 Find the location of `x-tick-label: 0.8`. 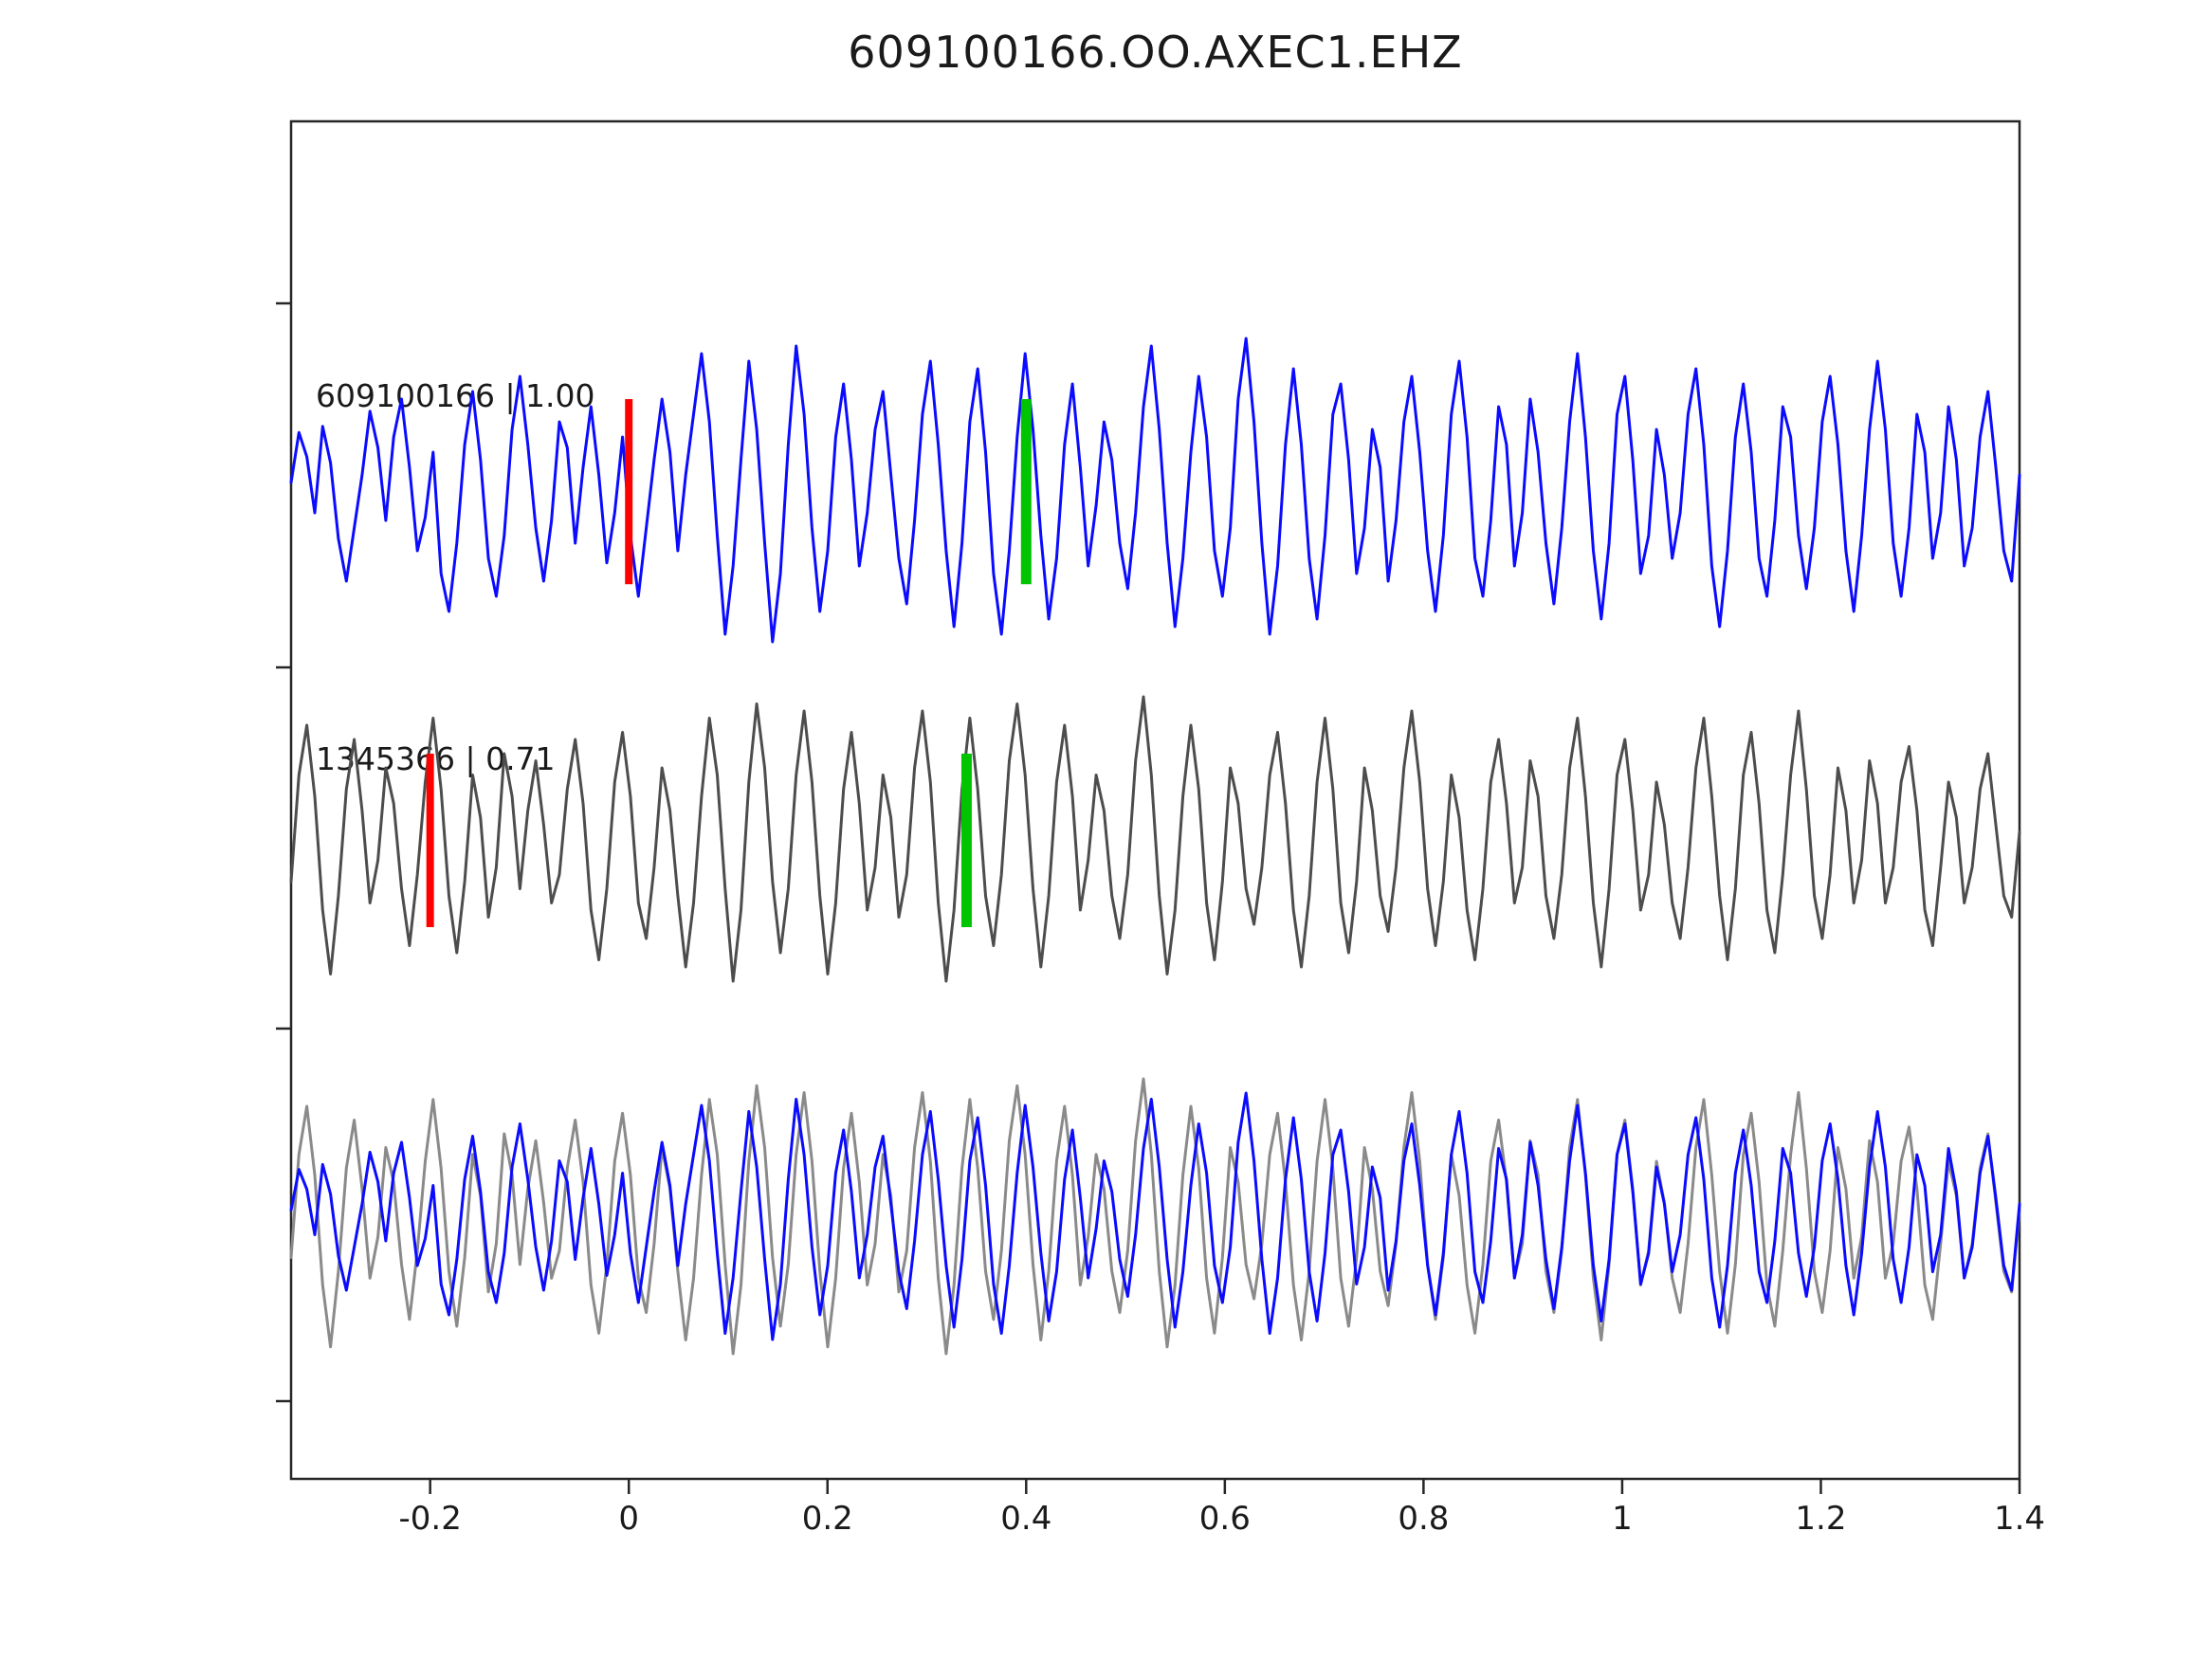

x-tick-label: 0.8 is located at coordinates (1424, 1519).